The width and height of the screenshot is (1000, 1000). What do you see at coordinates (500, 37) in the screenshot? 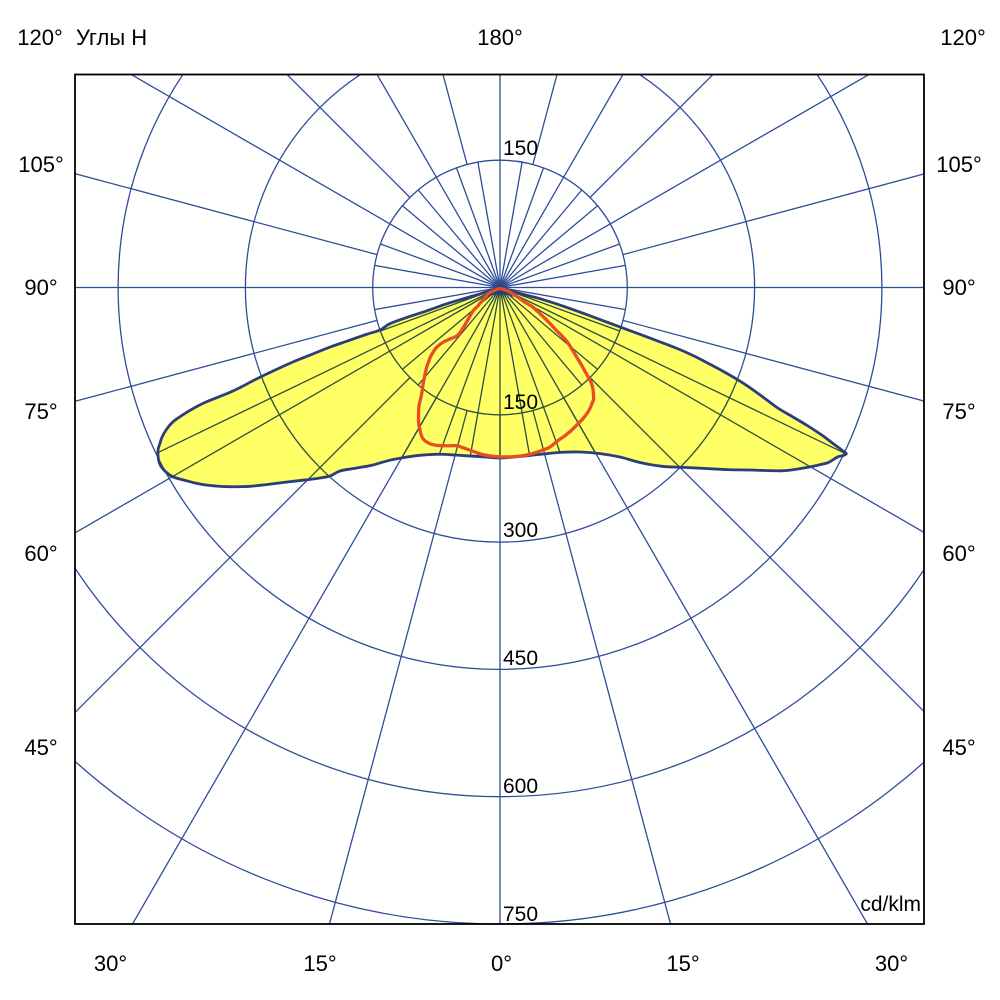
I see `svg-text: 180°` at bounding box center [500, 37].